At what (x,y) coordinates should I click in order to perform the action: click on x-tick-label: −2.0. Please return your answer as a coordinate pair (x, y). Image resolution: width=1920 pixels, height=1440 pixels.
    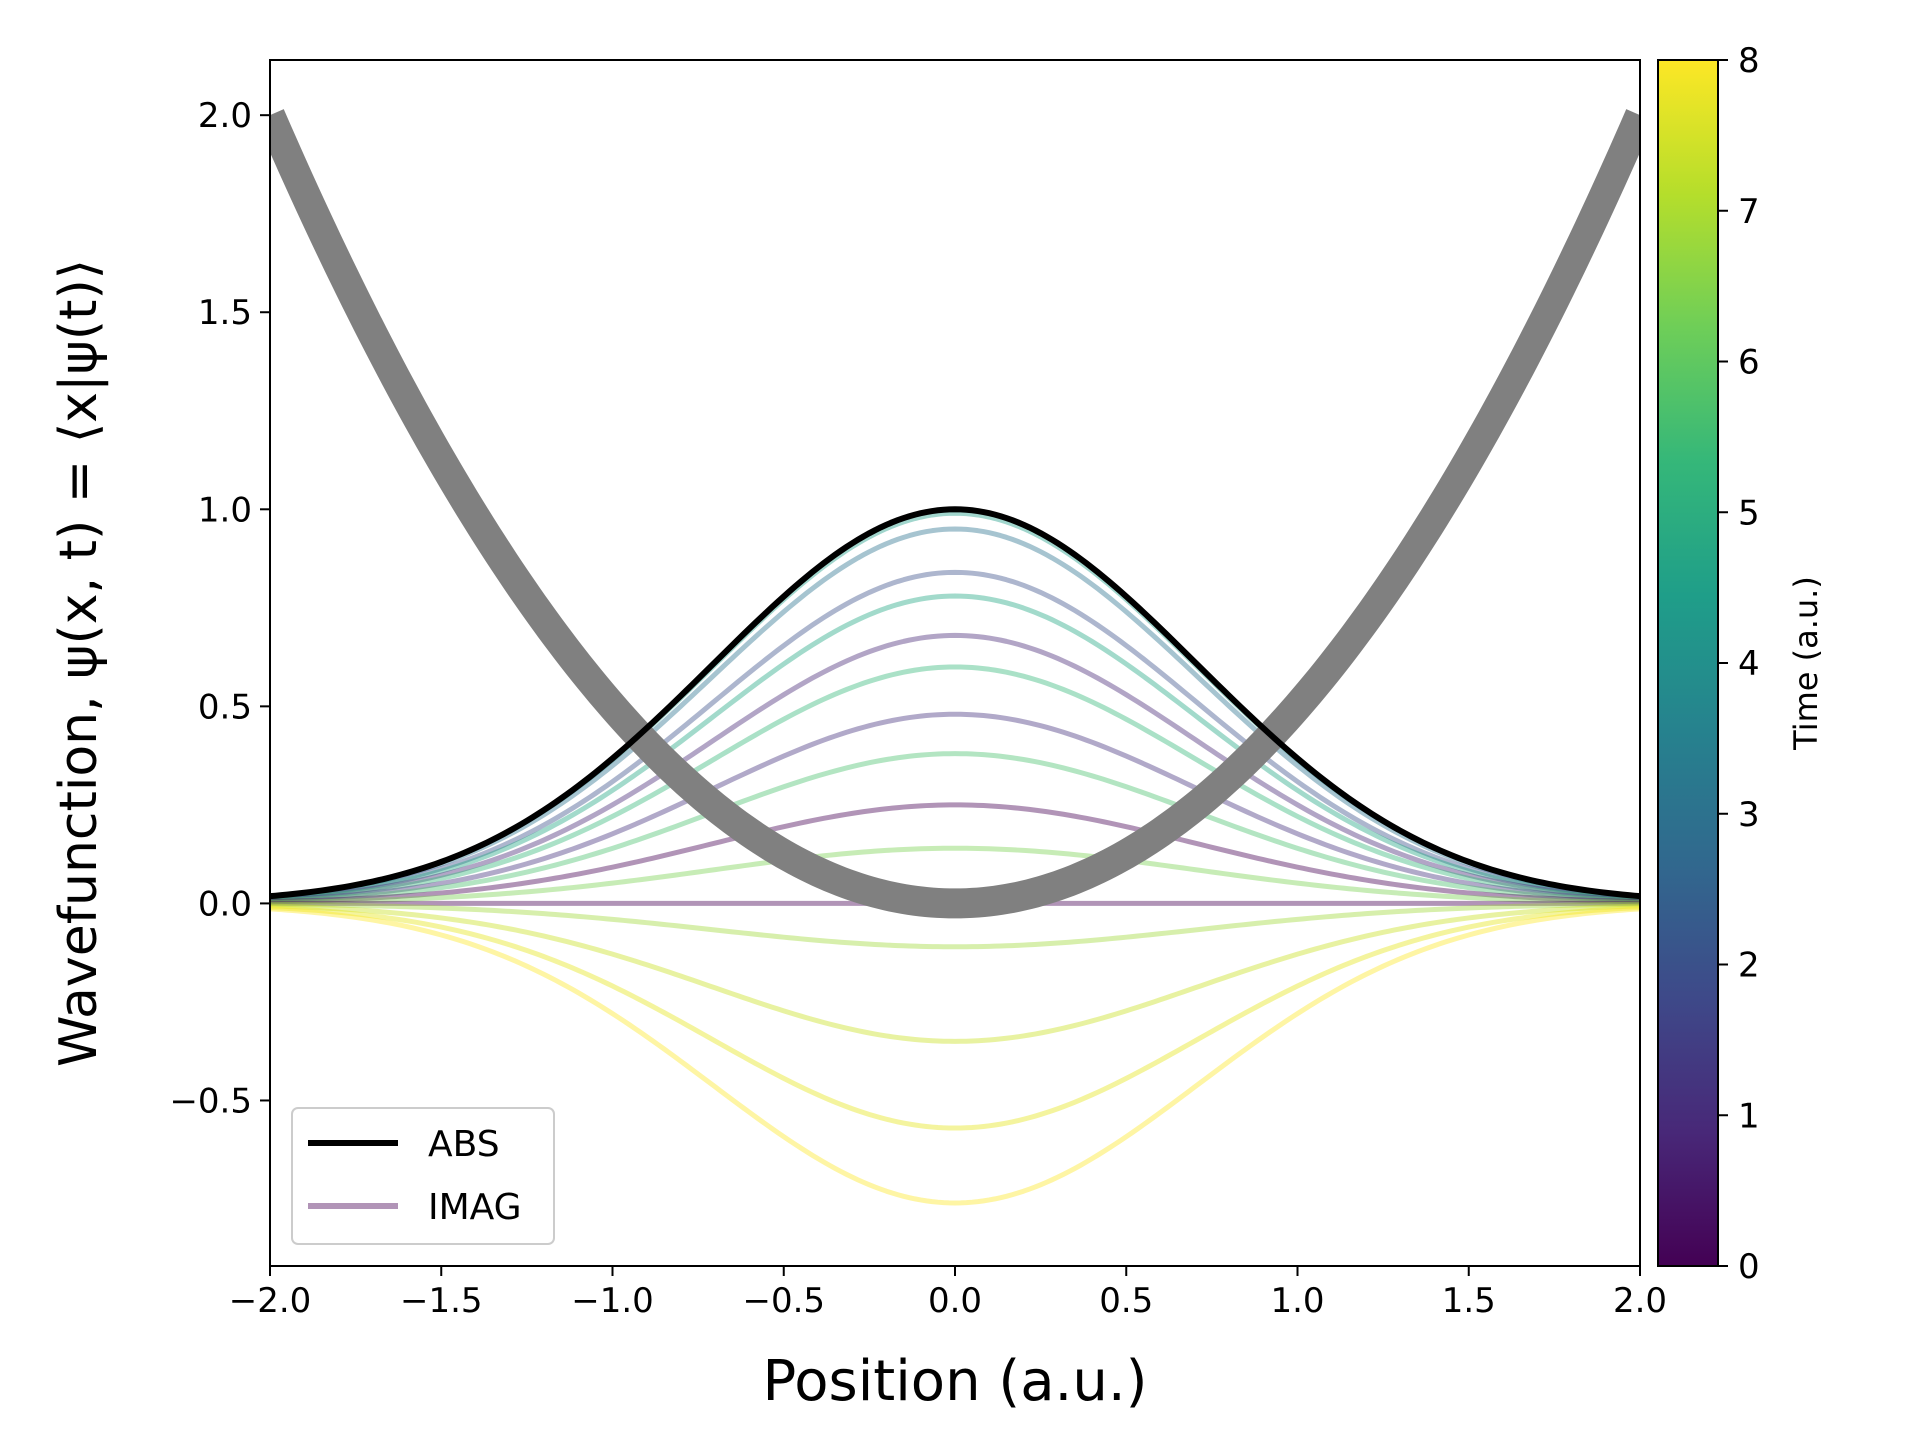
    Looking at the image, I should click on (270, 1301).